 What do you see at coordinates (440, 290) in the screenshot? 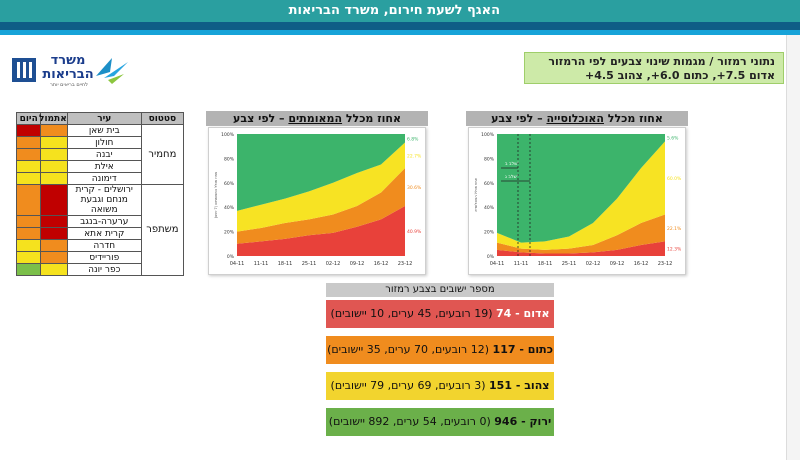
I see `summary-title: מספר ישובים בצבע רמזור` at bounding box center [440, 290].